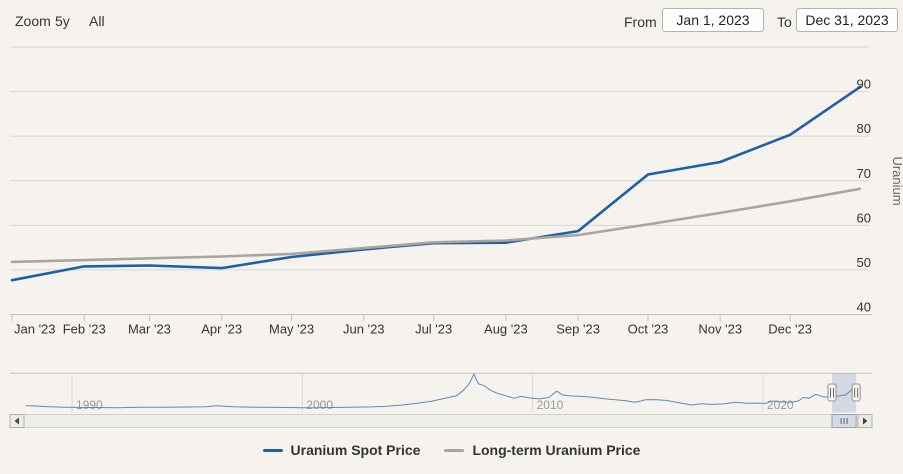 This screenshot has width=903, height=474. Describe the element at coordinates (556, 450) in the screenshot. I see `legend-label-long-term-price: Long-term Uranium Price` at that location.